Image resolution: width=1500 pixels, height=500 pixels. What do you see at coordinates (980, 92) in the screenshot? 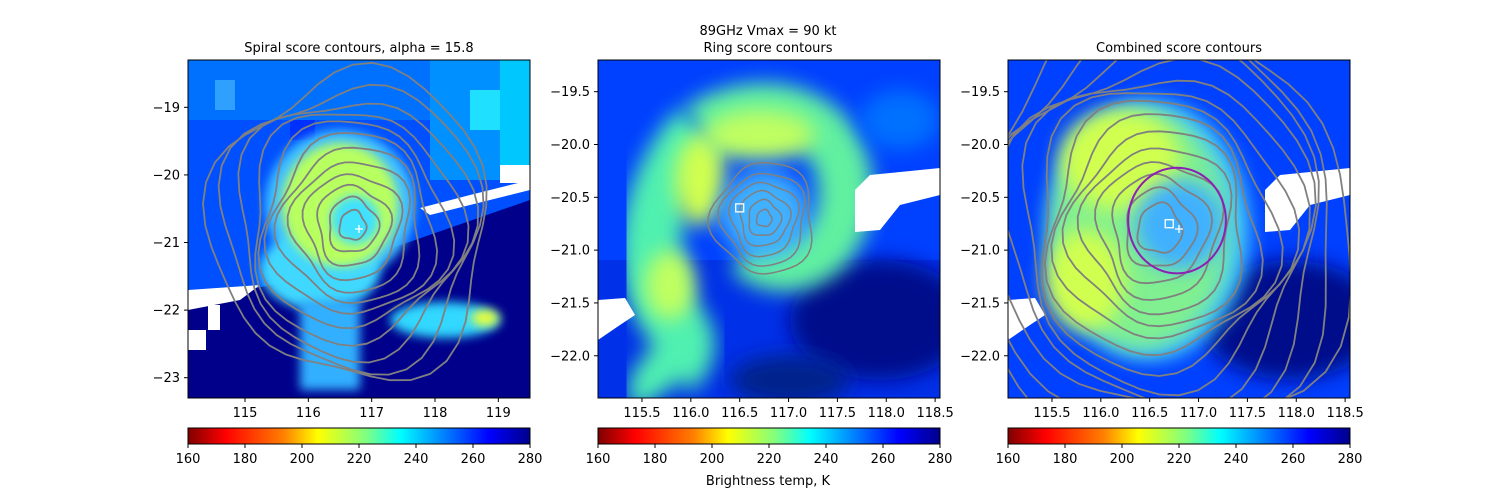
I see `y-tick-label: −19.5` at bounding box center [980, 92].